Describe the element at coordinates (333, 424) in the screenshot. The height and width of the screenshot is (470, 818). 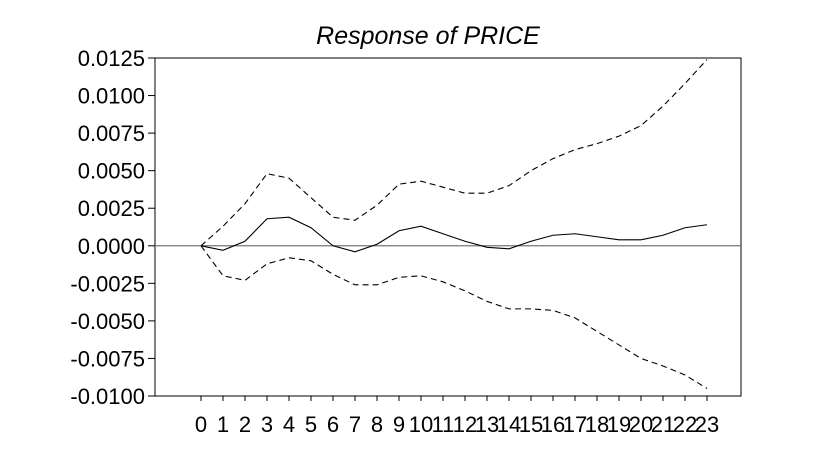
I see `x-tick-label: 6` at that location.